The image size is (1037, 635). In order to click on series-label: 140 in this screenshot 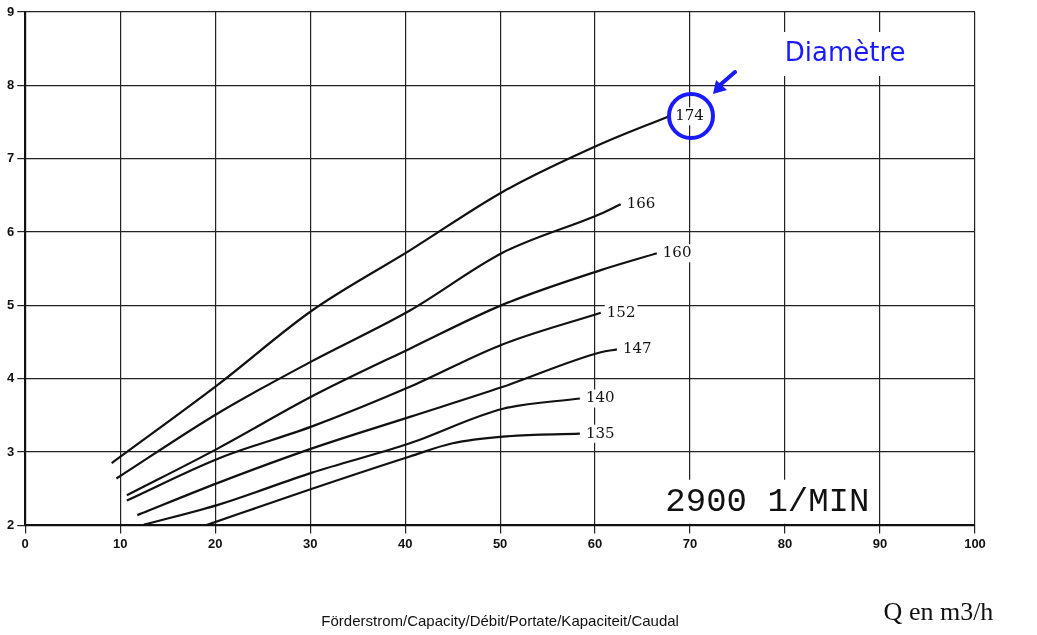, I will do `click(600, 397)`.